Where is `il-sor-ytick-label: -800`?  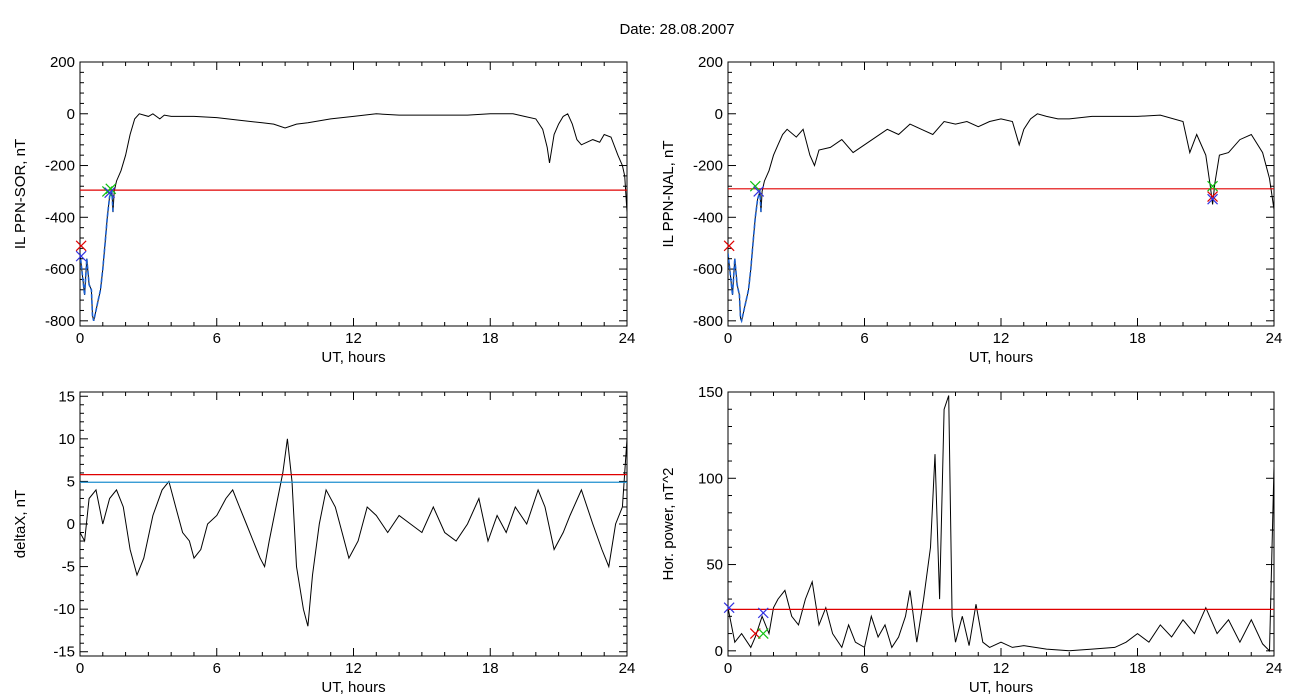 il-sor-ytick-label: -800 is located at coordinates (60, 321).